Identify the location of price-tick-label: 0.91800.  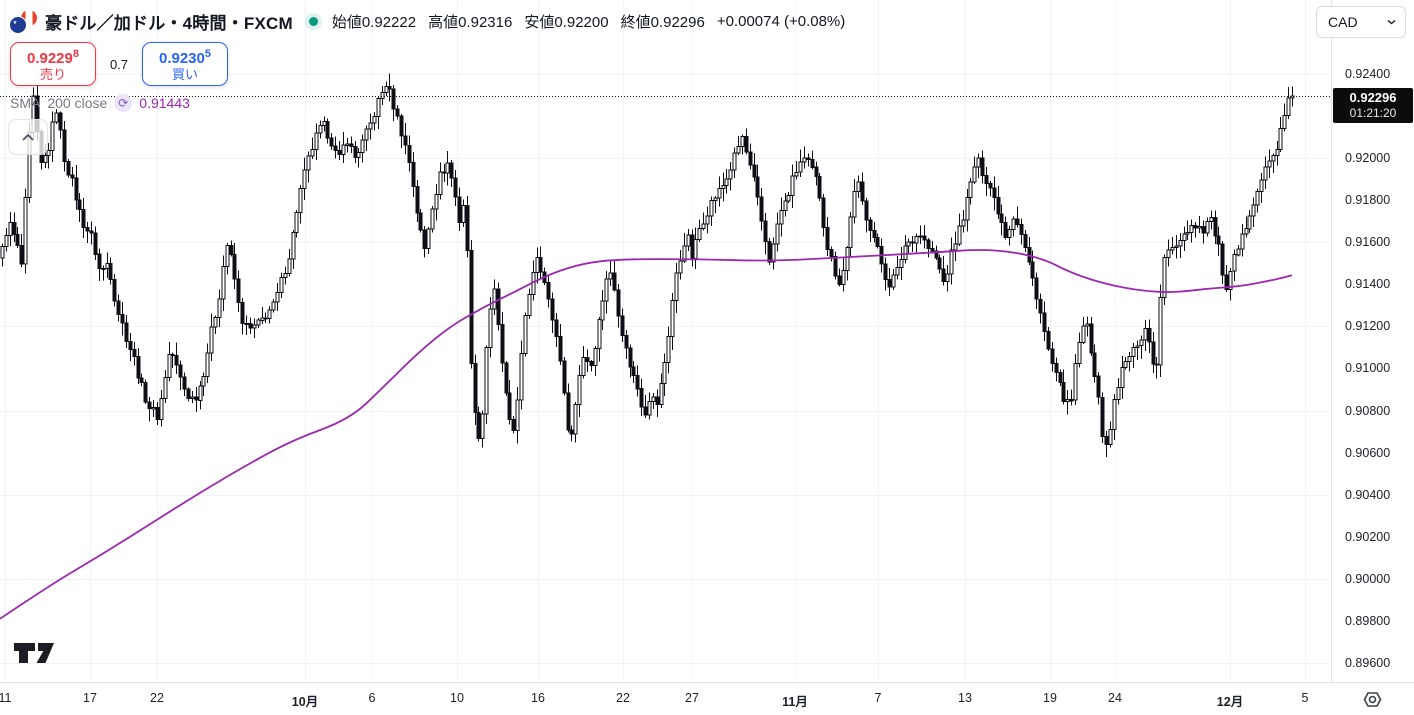
(1368, 200).